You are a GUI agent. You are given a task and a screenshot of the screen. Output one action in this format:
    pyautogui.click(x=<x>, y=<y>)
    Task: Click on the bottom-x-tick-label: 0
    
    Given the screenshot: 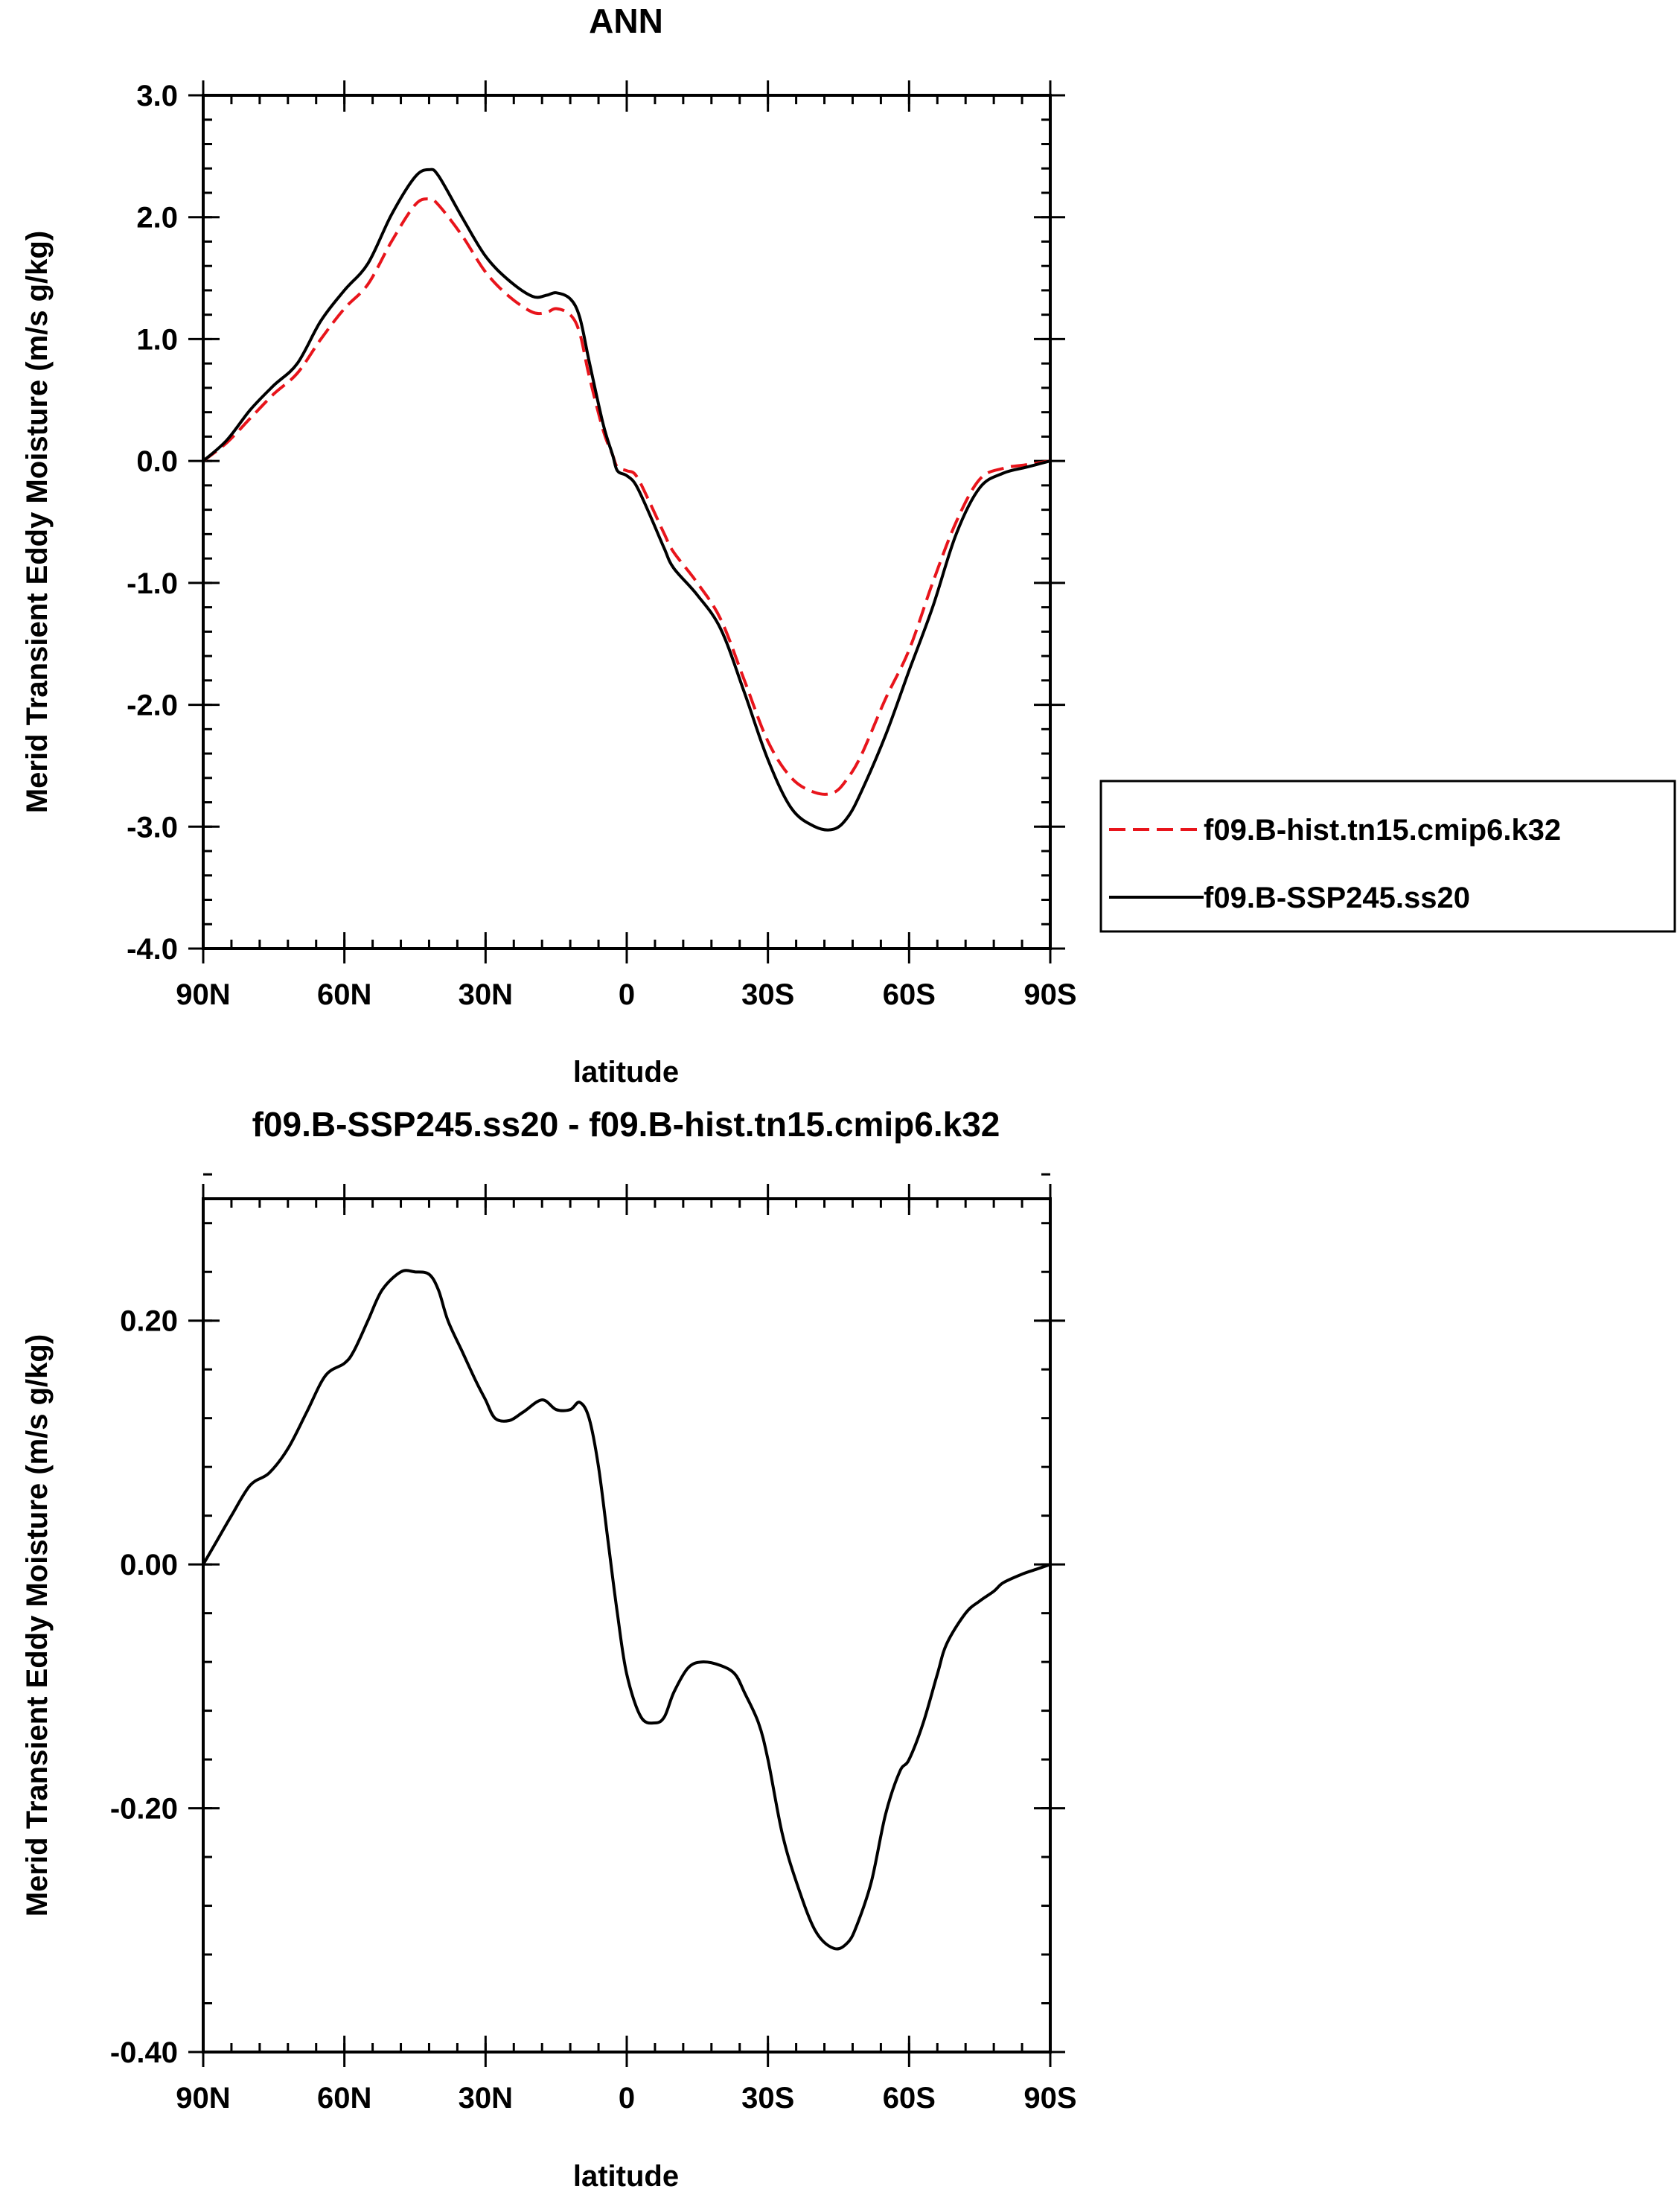 What is the action you would take?
    pyautogui.click(x=627, y=2098)
    